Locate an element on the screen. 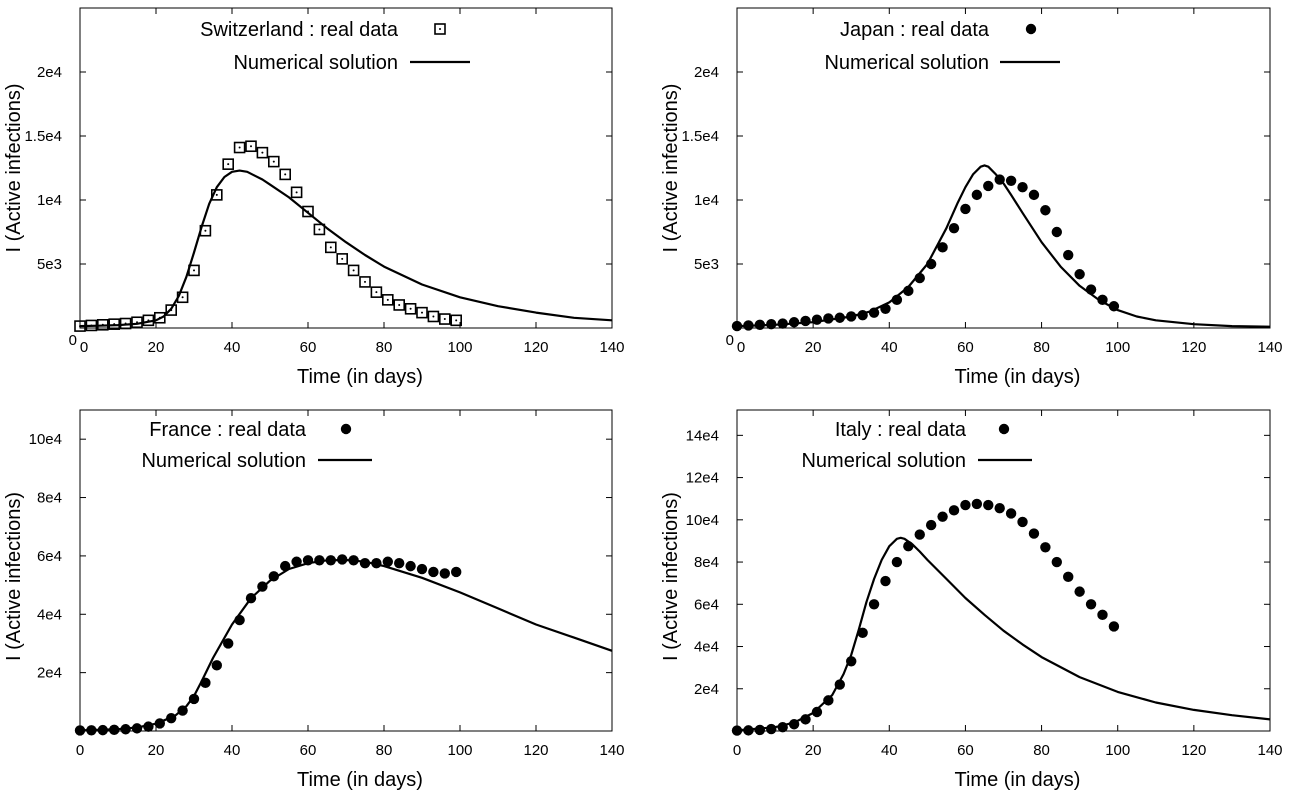 The width and height of the screenshot is (1292, 791). legend-label-real-data: France : real data is located at coordinates (228, 430).